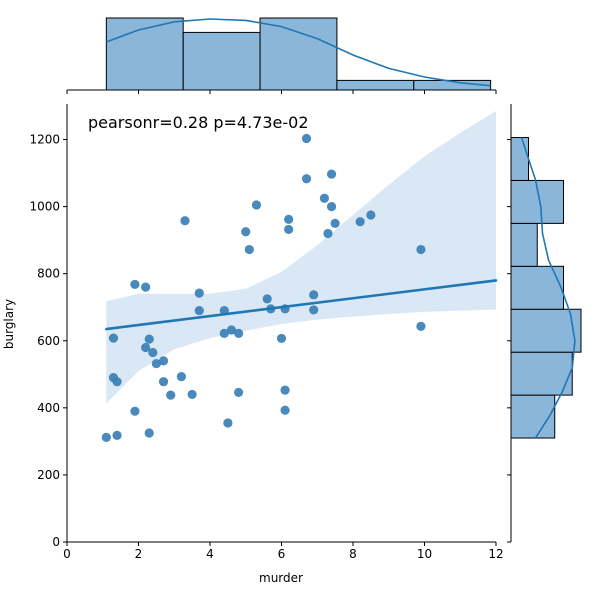 The image size is (600, 600). I want to click on pearson-annotation: pearsonr=0.28 p=4.73e-02, so click(198, 122).